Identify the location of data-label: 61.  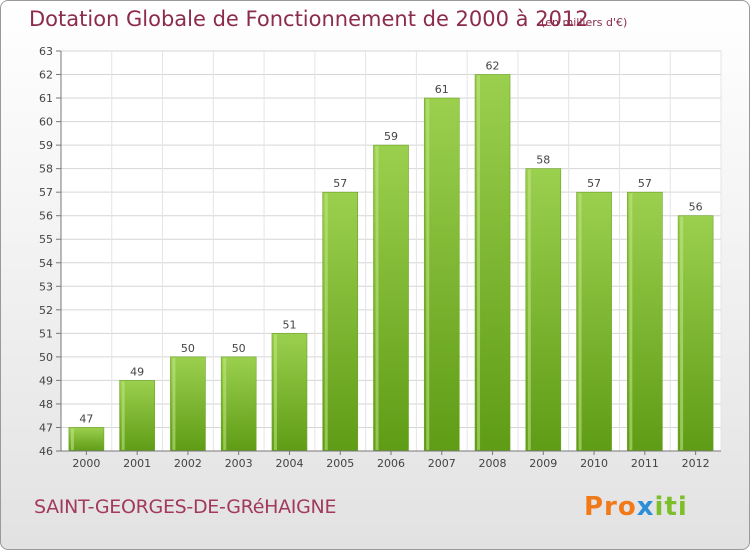
(442, 89).